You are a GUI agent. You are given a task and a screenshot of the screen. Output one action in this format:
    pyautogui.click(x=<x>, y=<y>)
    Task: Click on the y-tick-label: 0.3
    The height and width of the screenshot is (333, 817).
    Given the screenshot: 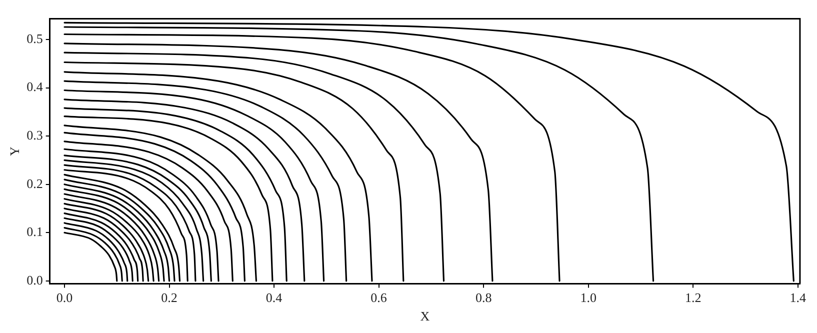 What is the action you would take?
    pyautogui.click(x=34, y=135)
    